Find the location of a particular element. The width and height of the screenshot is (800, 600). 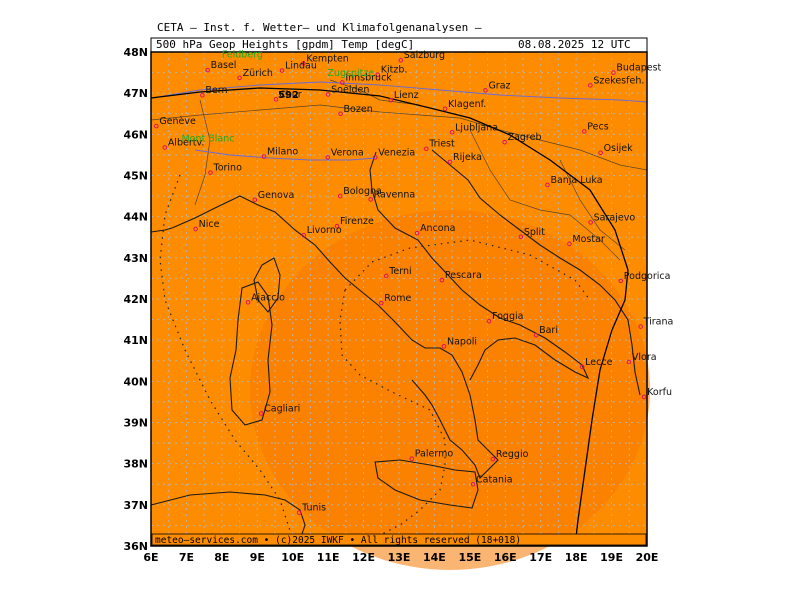

city-label: Venezia is located at coordinates (396, 152).